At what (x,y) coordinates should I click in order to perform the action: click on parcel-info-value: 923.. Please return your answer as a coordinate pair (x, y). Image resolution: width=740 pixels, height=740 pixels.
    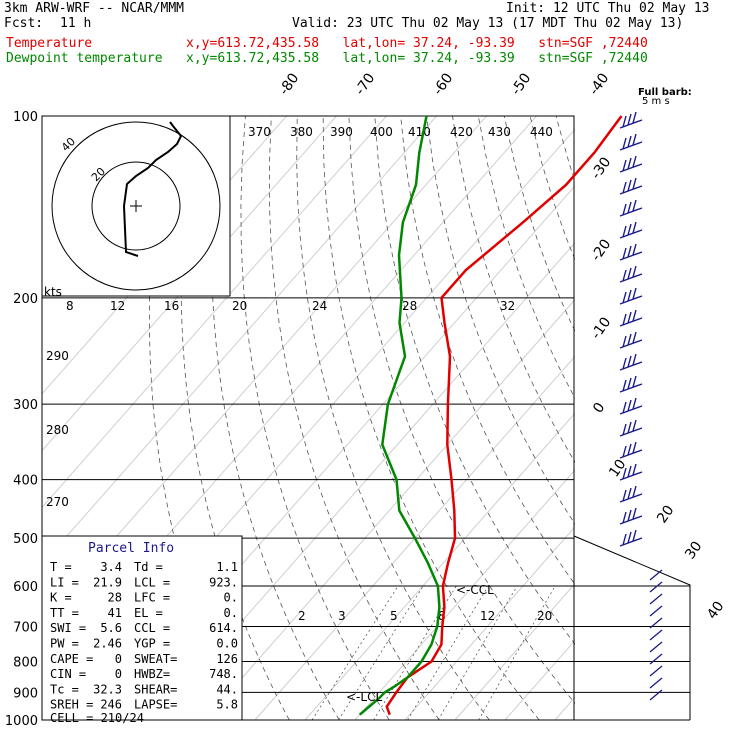
    Looking at the image, I should click on (223, 582).